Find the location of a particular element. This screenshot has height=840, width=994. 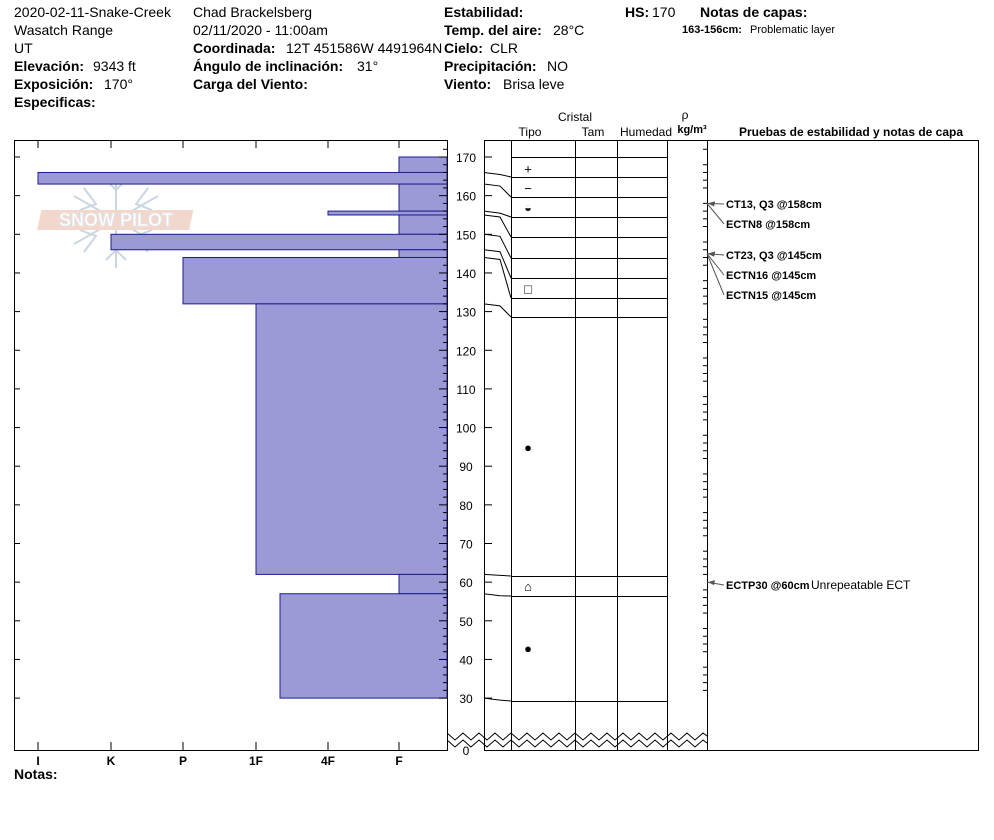

sky-value: CLR is located at coordinates (504, 48).